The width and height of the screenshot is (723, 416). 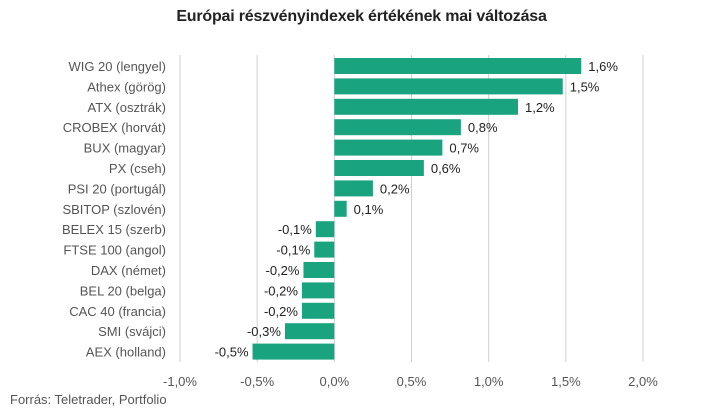 I want to click on data-label: 0,7%, so click(x=464, y=148).